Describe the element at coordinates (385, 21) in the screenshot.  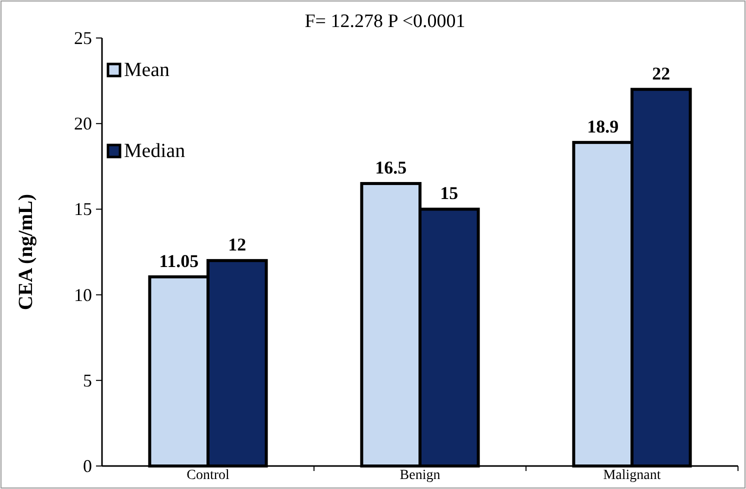
I see `text: F= 12.278 P <0.0001` at that location.